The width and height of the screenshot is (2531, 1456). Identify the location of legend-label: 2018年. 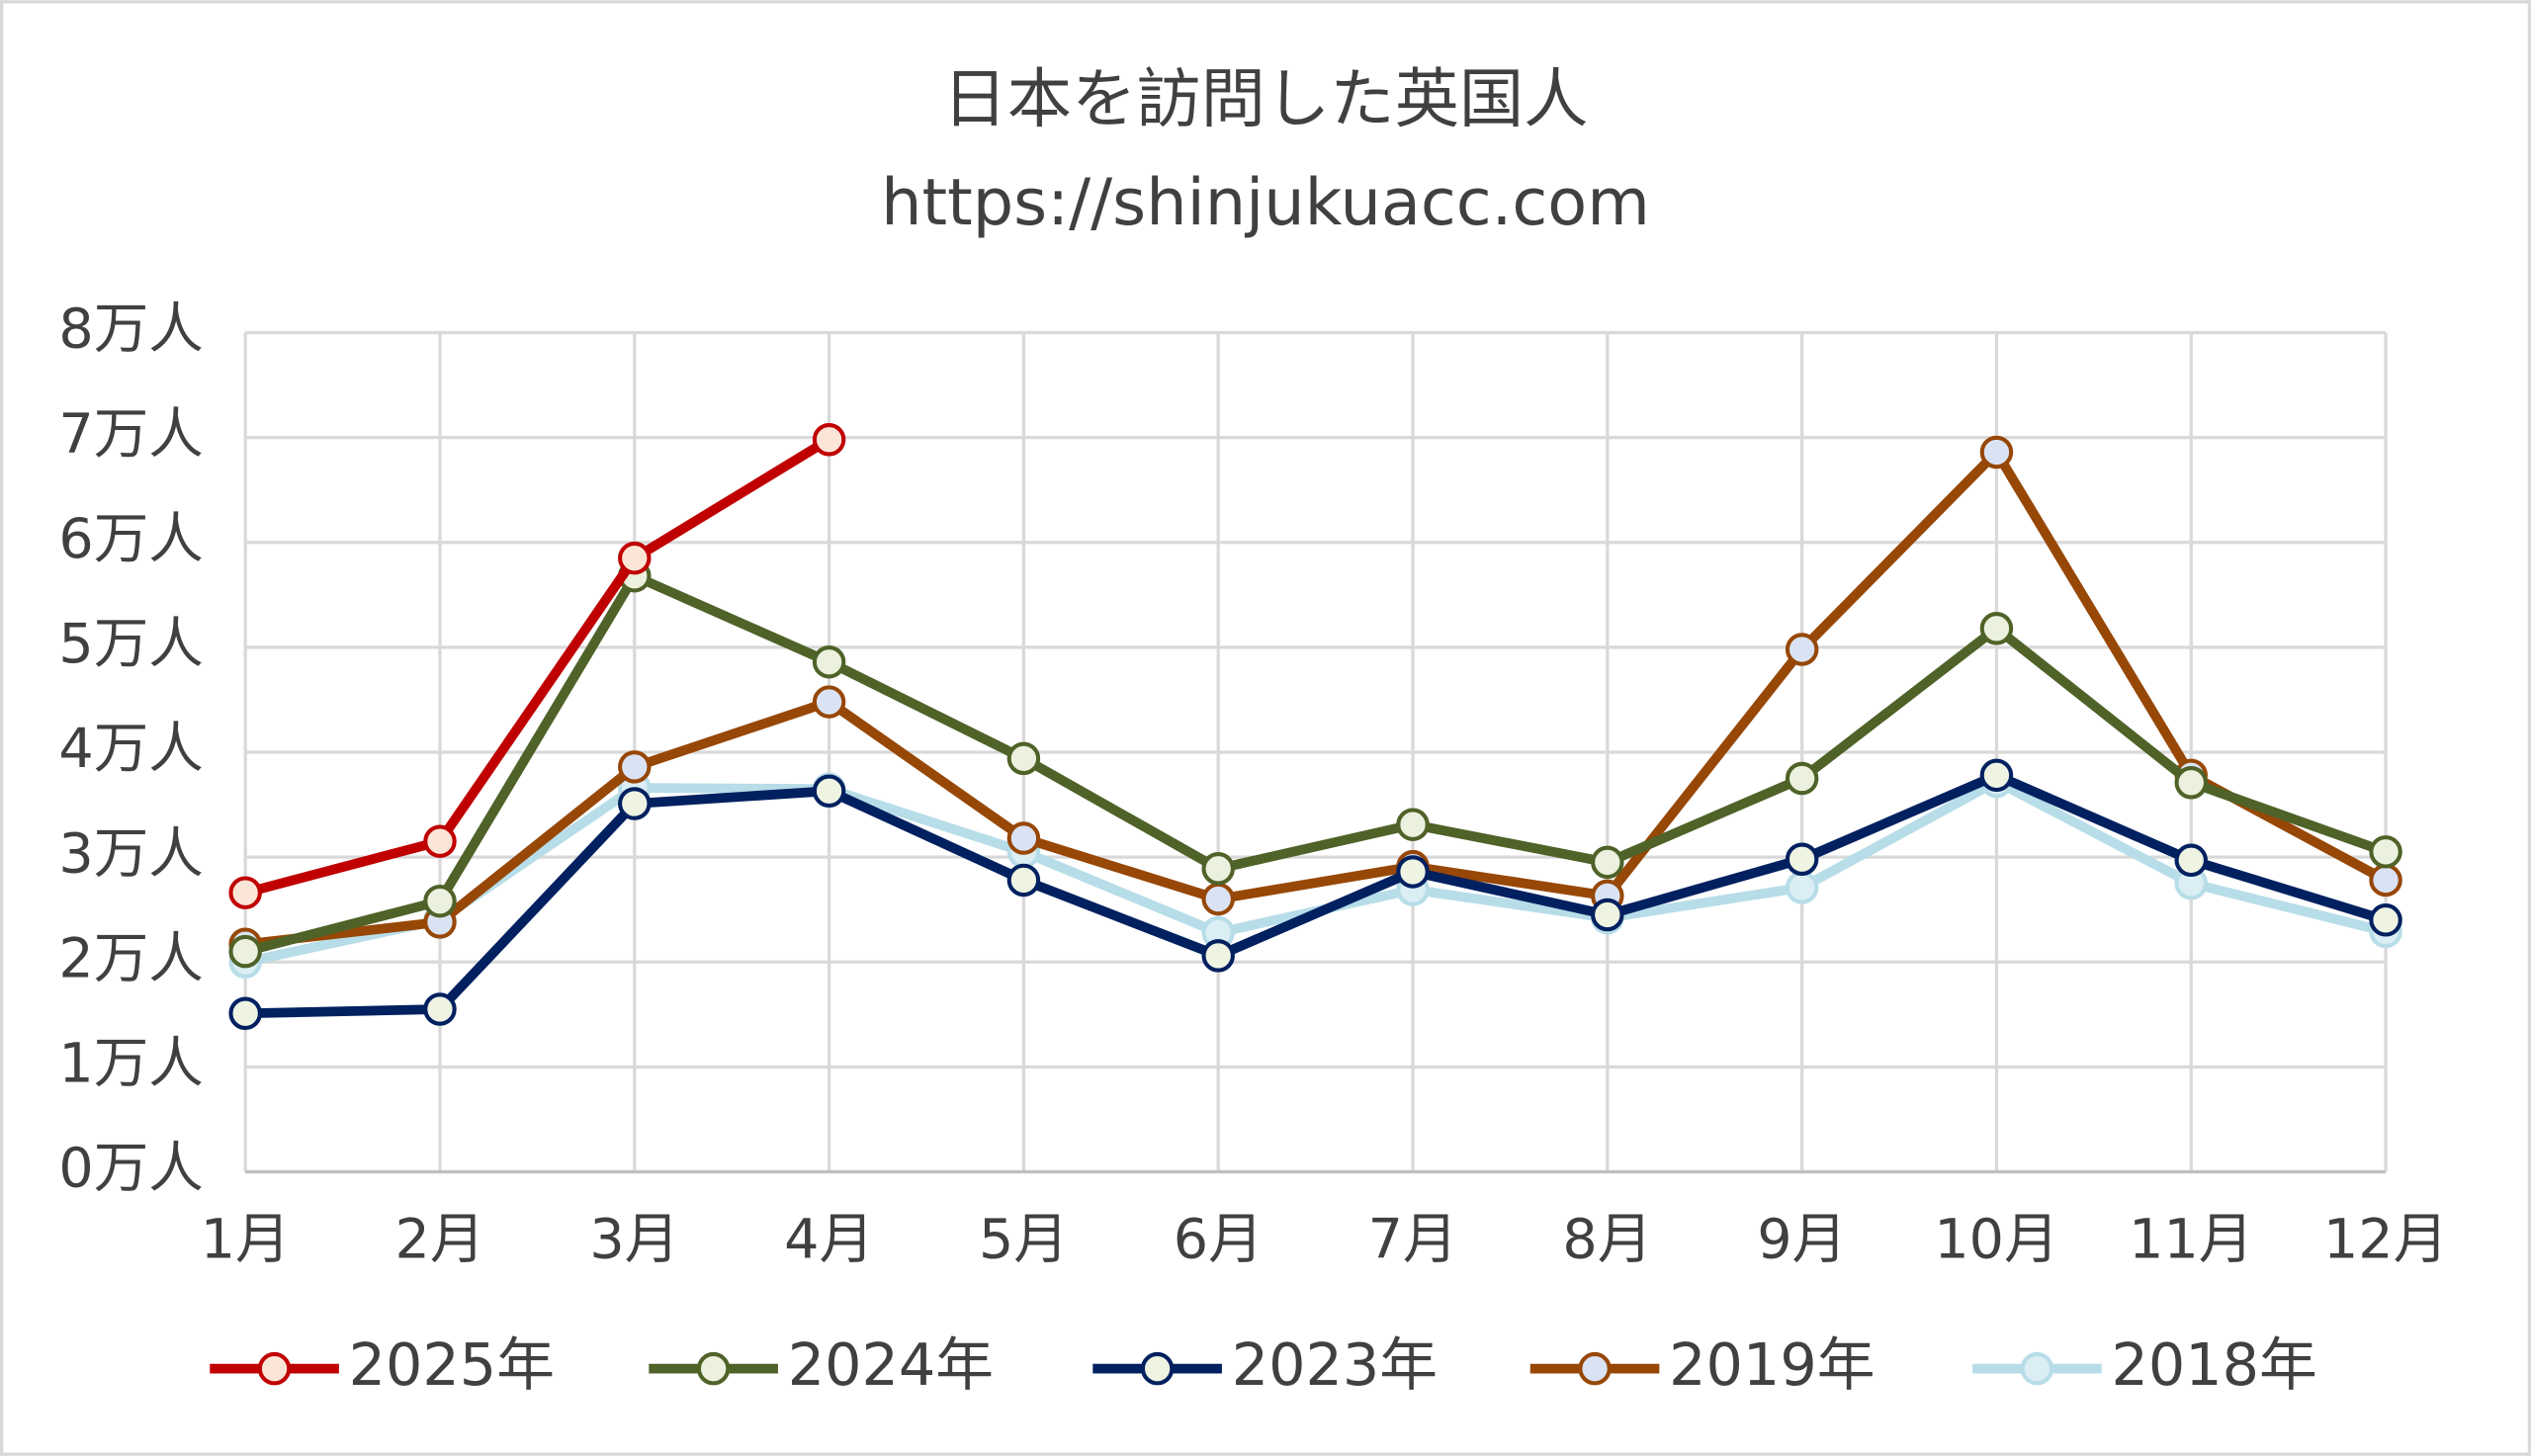
(2214, 1364).